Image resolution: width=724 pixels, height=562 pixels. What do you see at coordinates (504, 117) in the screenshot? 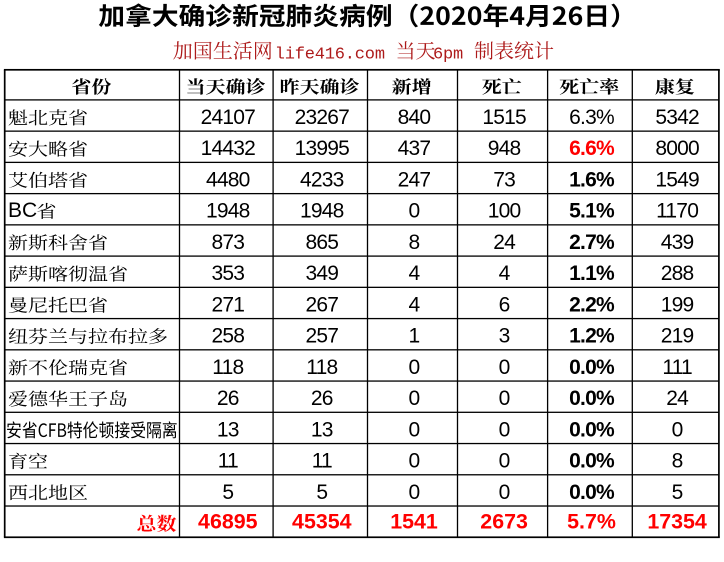
I see `svg-text: 1515` at bounding box center [504, 117].